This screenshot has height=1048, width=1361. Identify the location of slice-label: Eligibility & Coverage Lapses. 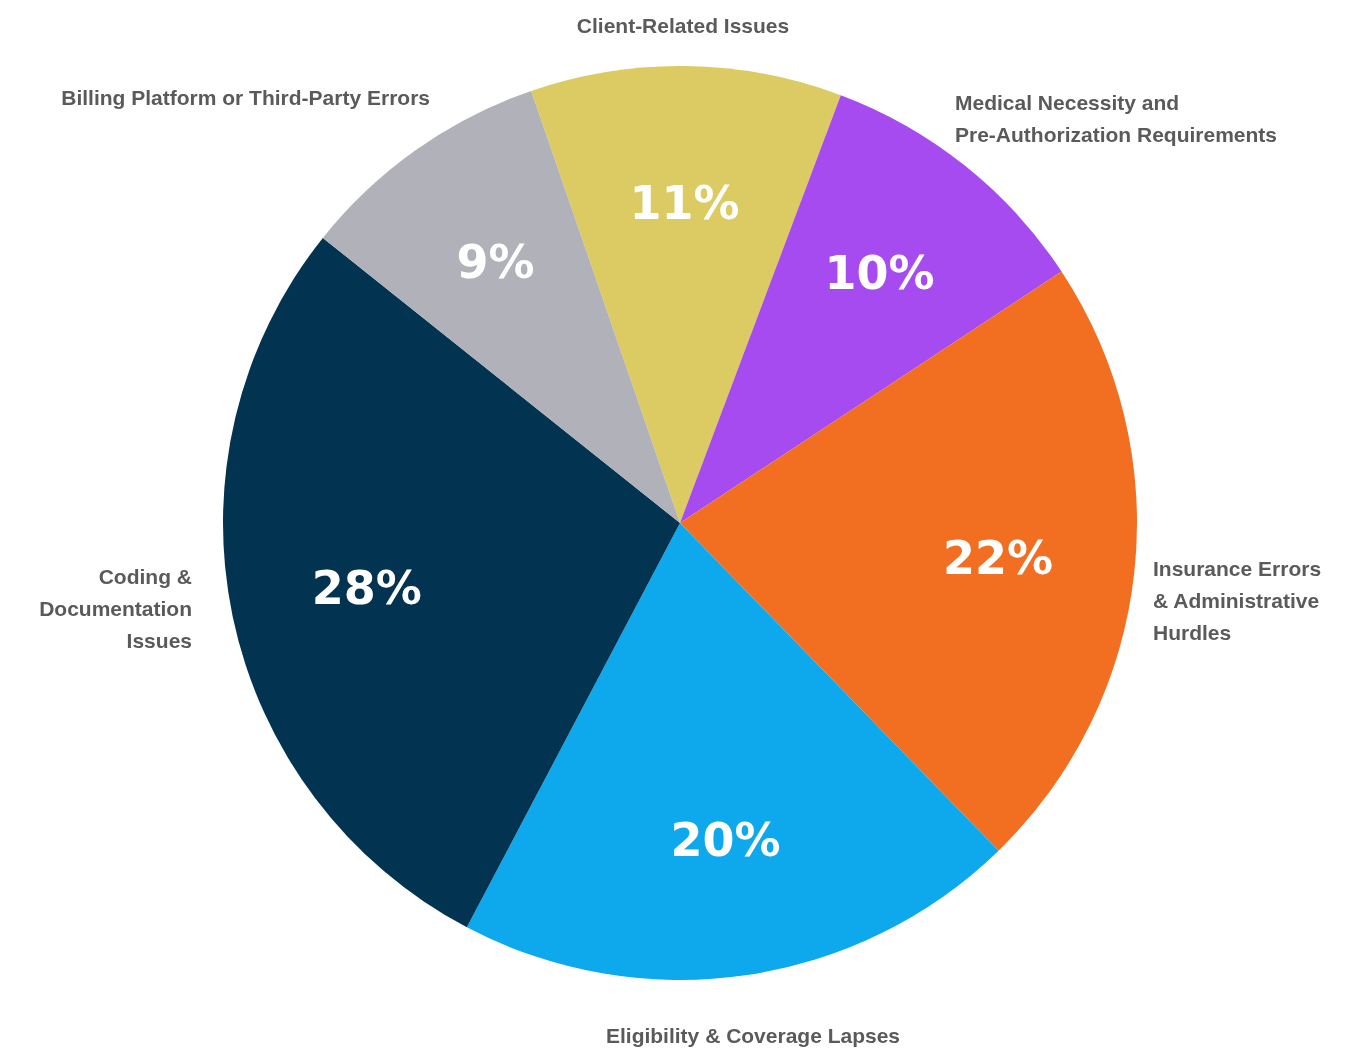
(753, 1035).